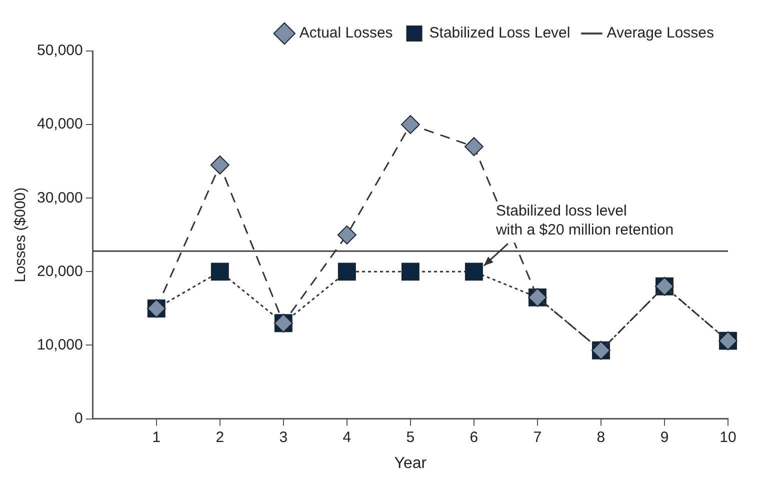  Describe the element at coordinates (347, 437) in the screenshot. I see `x-tick-label: 4` at that location.